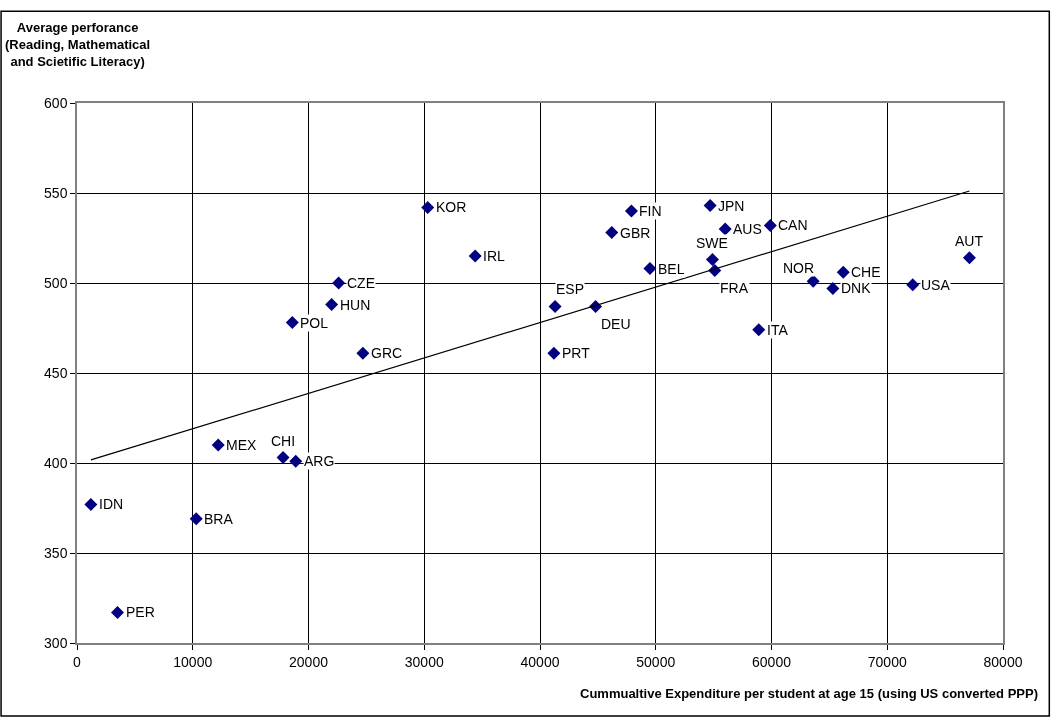  Describe the element at coordinates (887, 661) in the screenshot. I see `x-tick-label: 70000` at that location.